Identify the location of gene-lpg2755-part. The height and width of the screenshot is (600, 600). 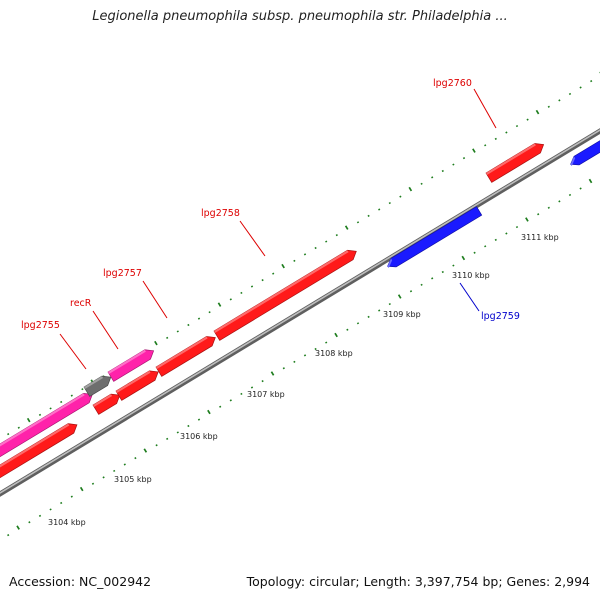
(131, 365).